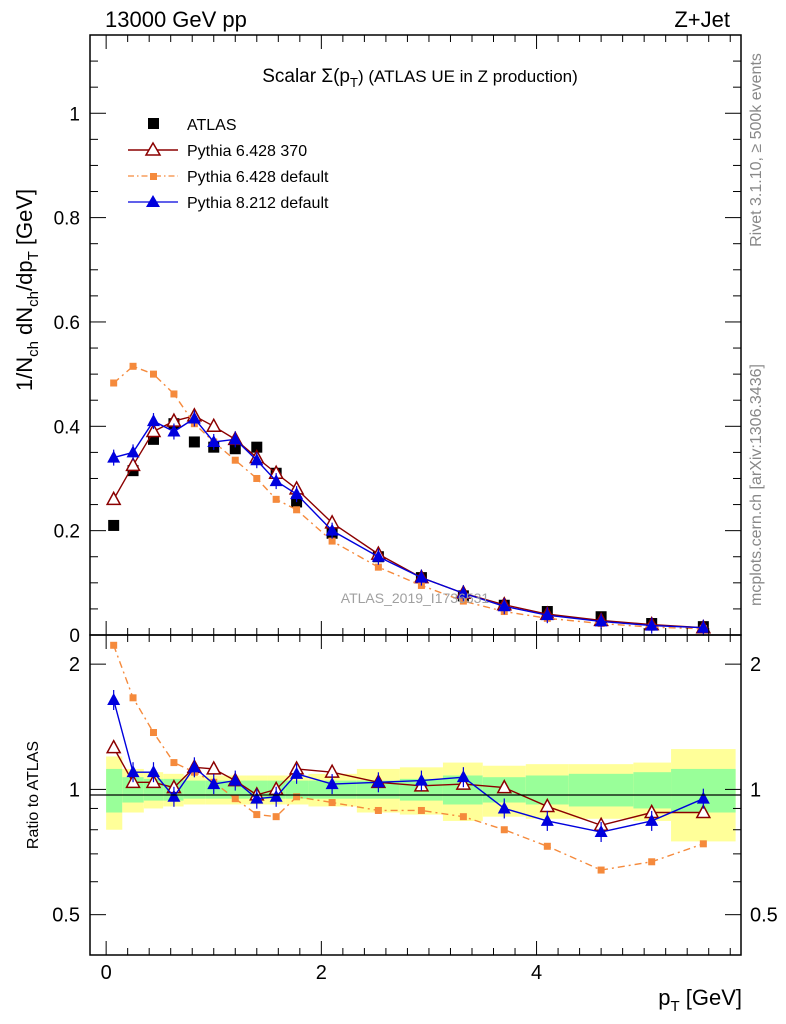  What do you see at coordinates (258, 177) in the screenshot?
I see `legend-label: Pythia 6.428 default` at bounding box center [258, 177].